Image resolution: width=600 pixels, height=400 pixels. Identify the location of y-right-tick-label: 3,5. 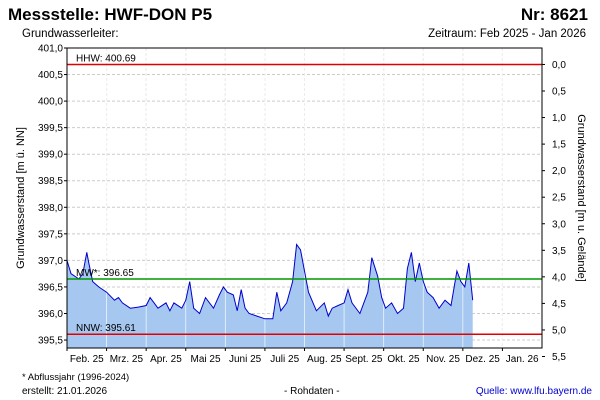
(559, 251).